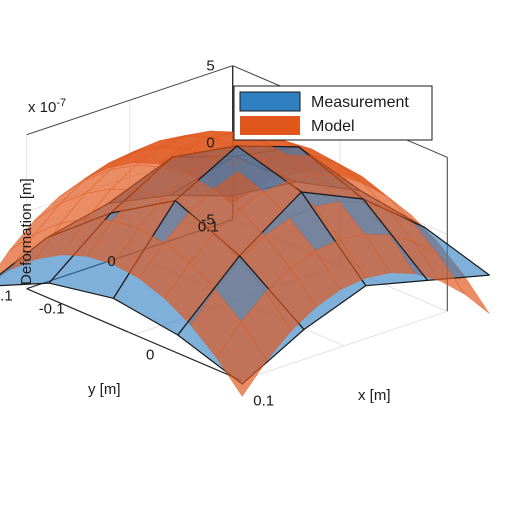  Describe the element at coordinates (210, 143) in the screenshot. I see `z-tick-label: 0` at that location.